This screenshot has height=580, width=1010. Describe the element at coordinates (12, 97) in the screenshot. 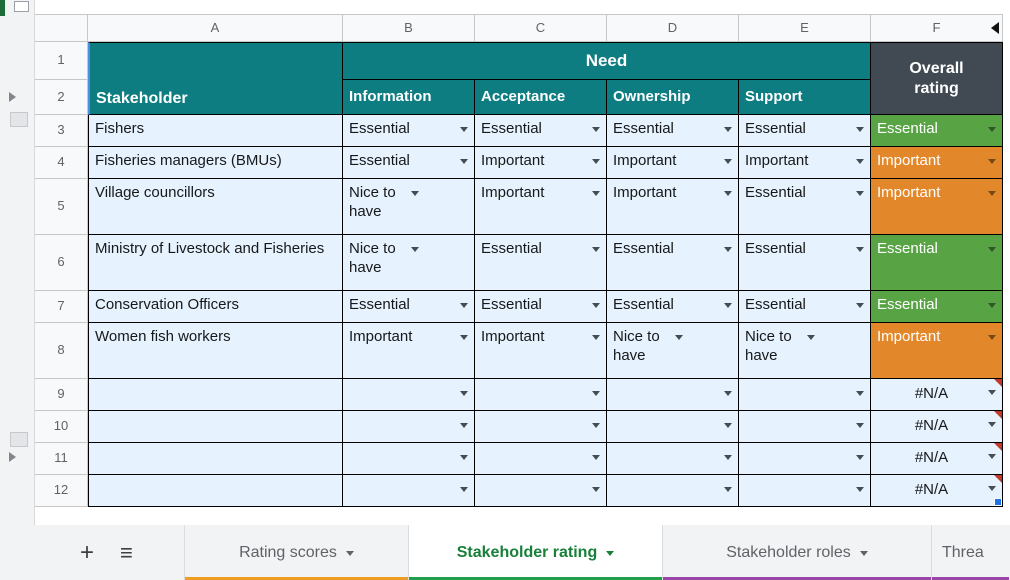

I see `row-group-expand-icon` at that location.